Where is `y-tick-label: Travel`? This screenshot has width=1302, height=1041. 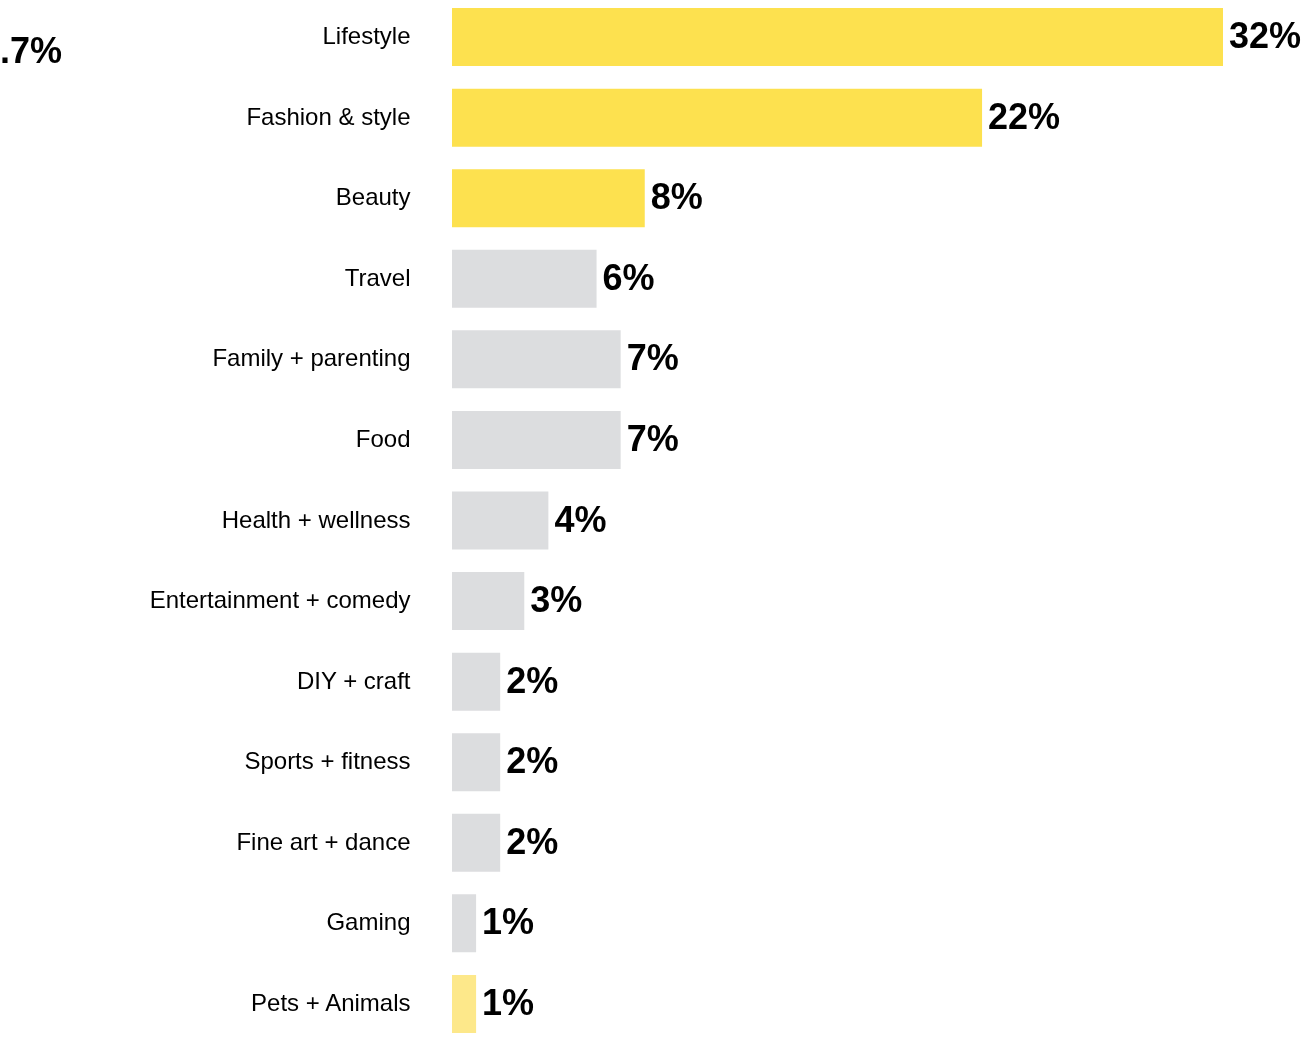 y-tick-label: Travel is located at coordinates (377, 277).